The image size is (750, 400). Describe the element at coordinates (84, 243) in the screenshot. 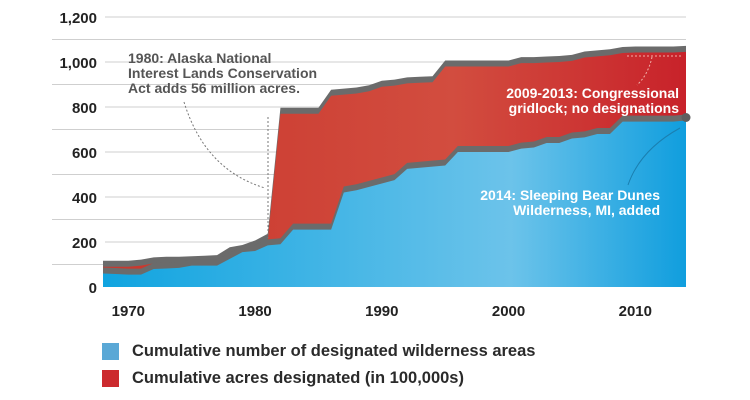

I see `y-tick-label: 200` at that location.